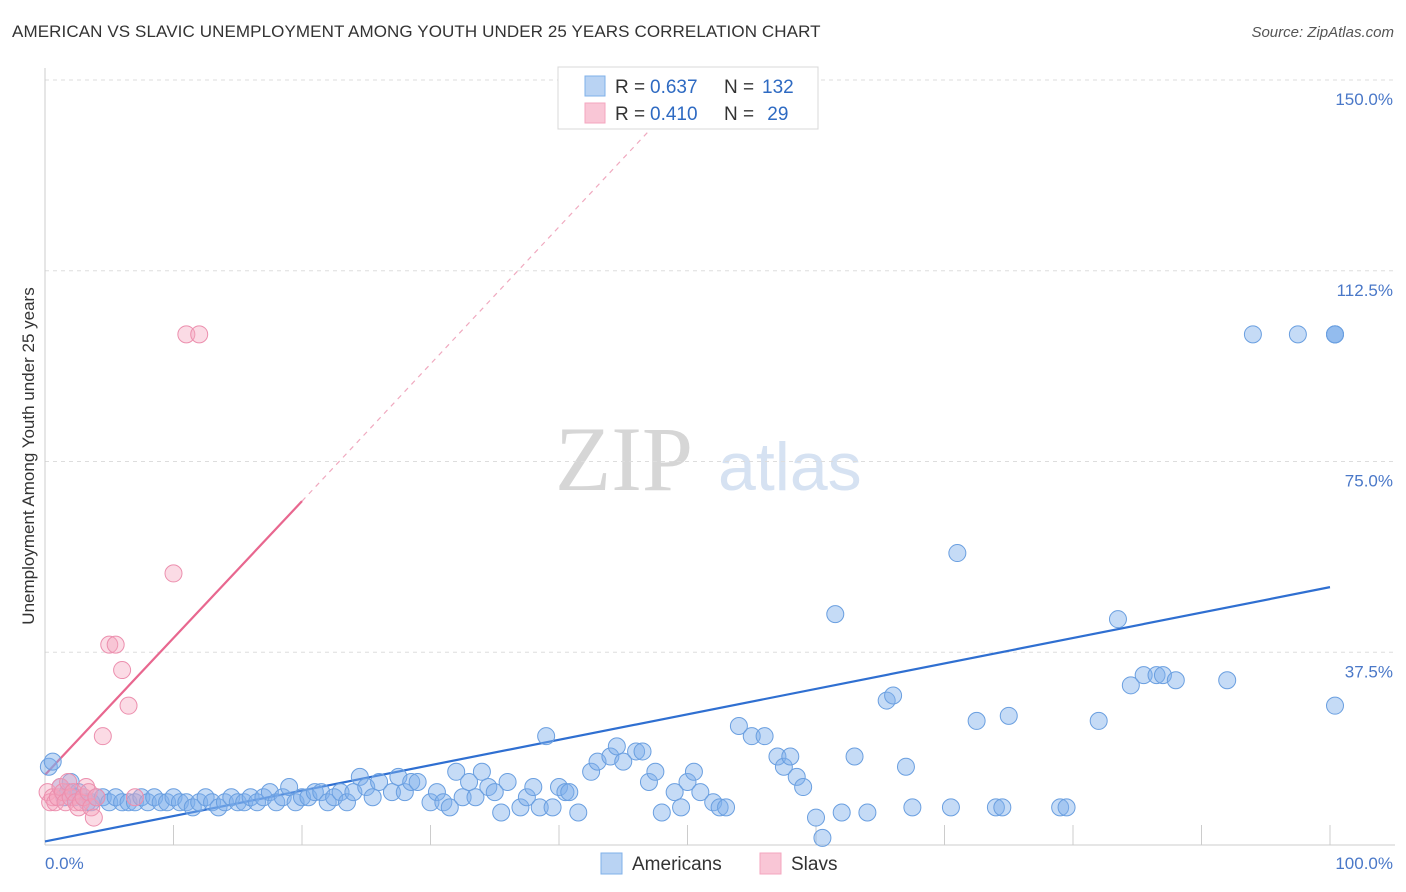  I want to click on legend-series: Americans Slavs, so click(718, 863).